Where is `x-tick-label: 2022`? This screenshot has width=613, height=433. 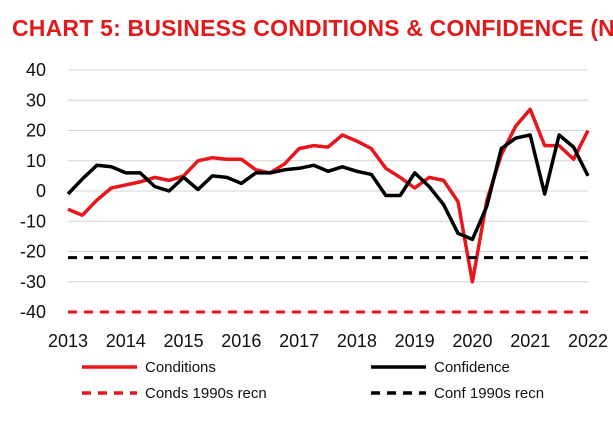 x-tick-label: 2022 is located at coordinates (588, 341).